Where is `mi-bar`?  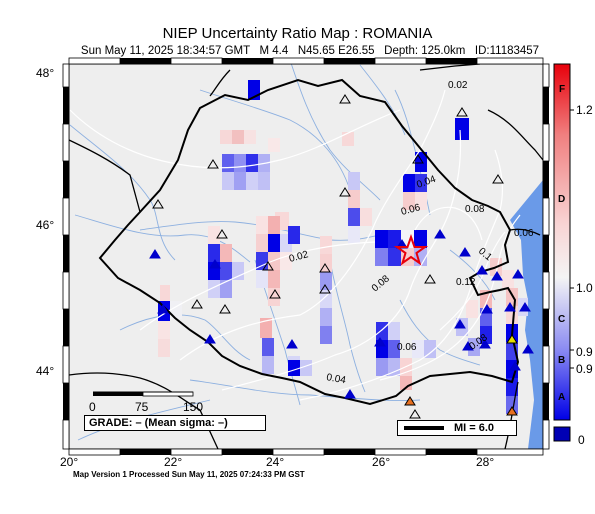 mi-bar is located at coordinates (424, 428).